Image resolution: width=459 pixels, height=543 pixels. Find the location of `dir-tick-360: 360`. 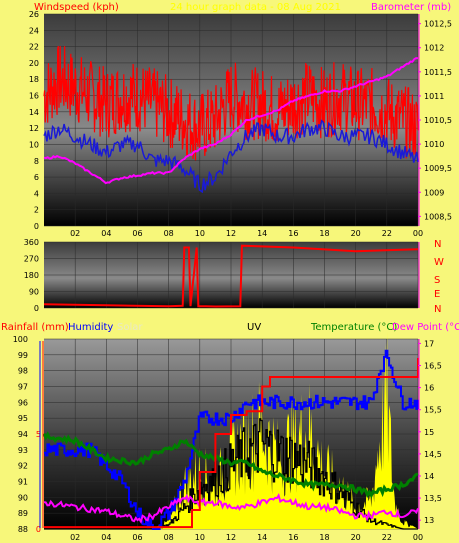

dir-tick-360: 360 is located at coordinates (31, 242).